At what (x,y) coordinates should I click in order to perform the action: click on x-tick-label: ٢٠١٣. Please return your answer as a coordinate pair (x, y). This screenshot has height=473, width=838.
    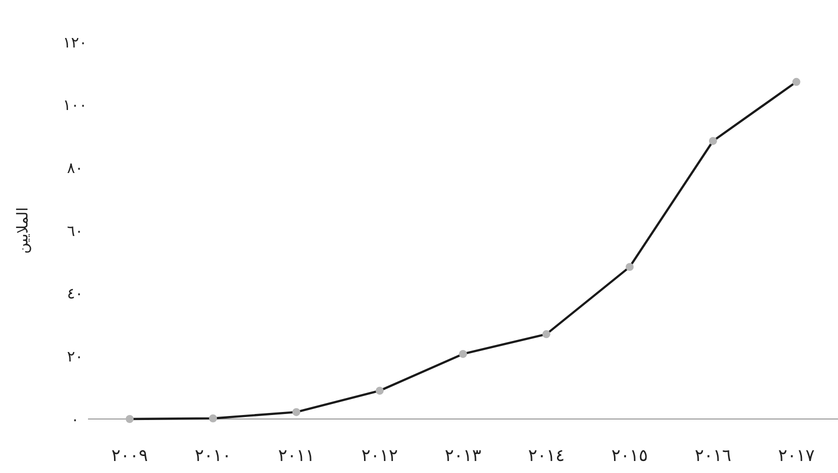
    Looking at the image, I should click on (463, 456).